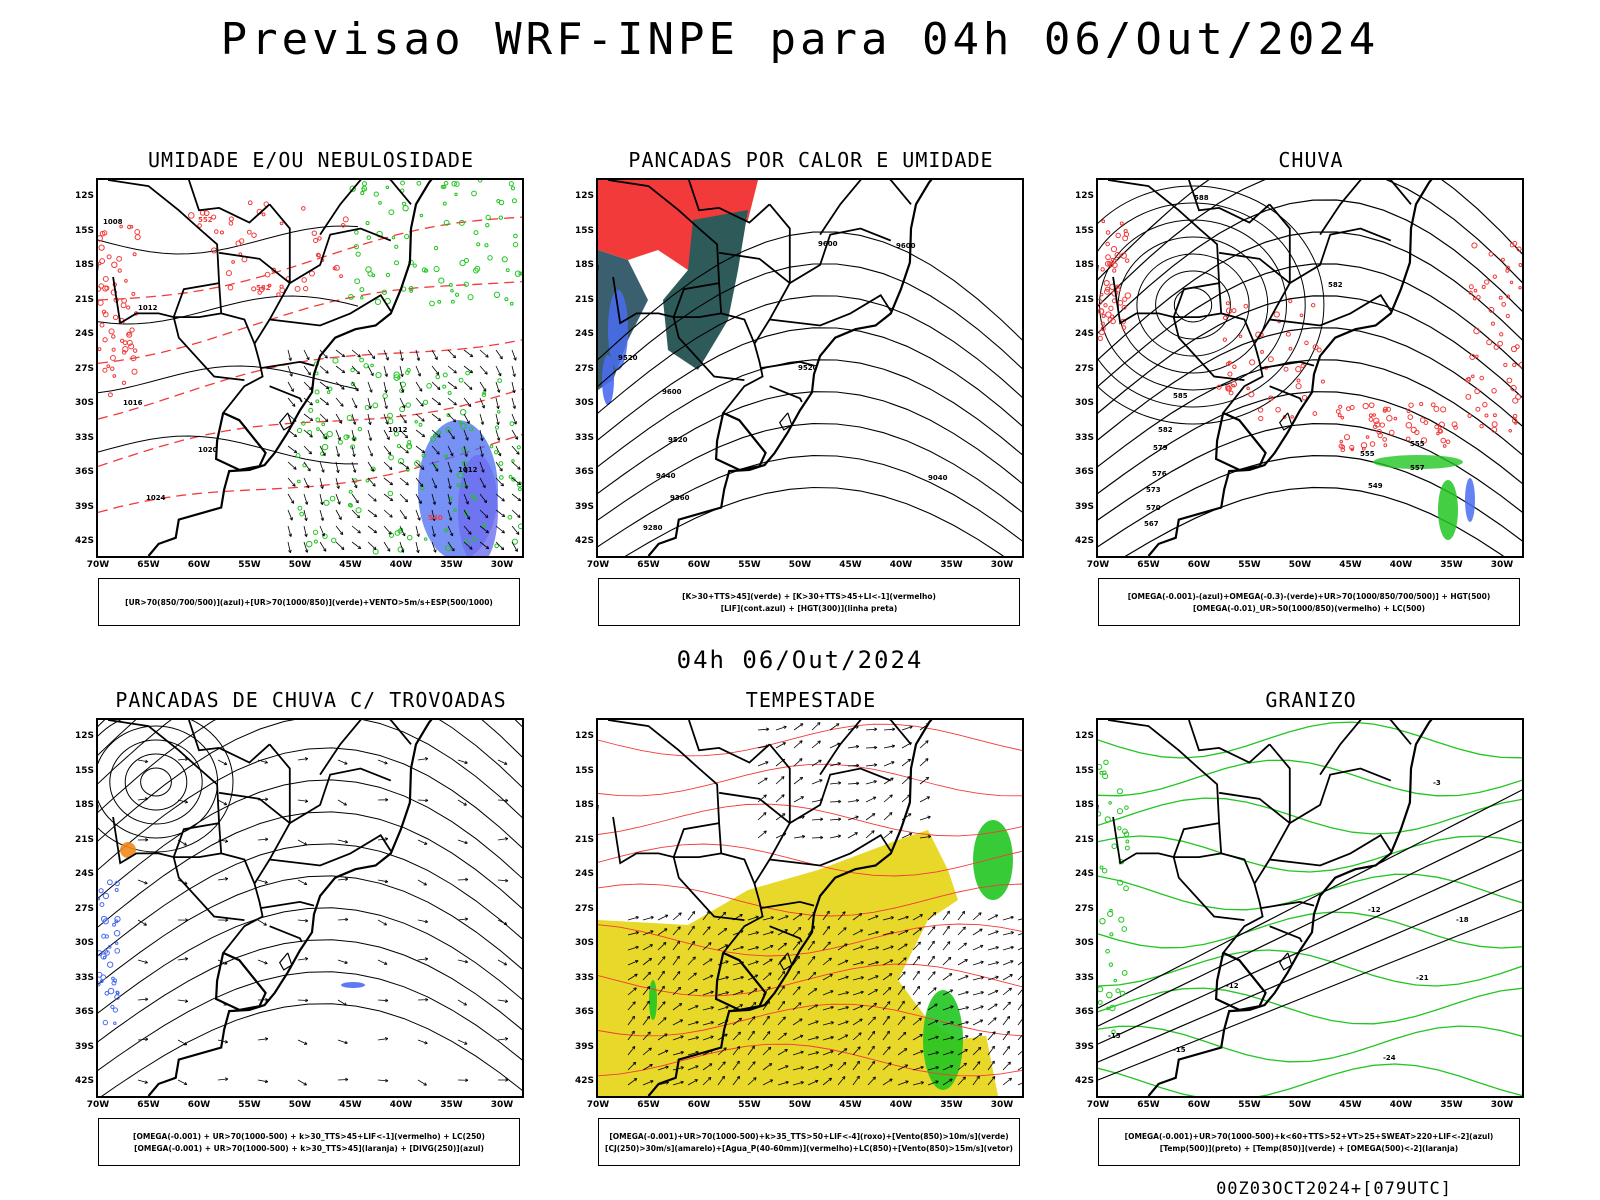  Describe the element at coordinates (1422, 978) in the screenshot. I see `contour-label: -21` at that location.